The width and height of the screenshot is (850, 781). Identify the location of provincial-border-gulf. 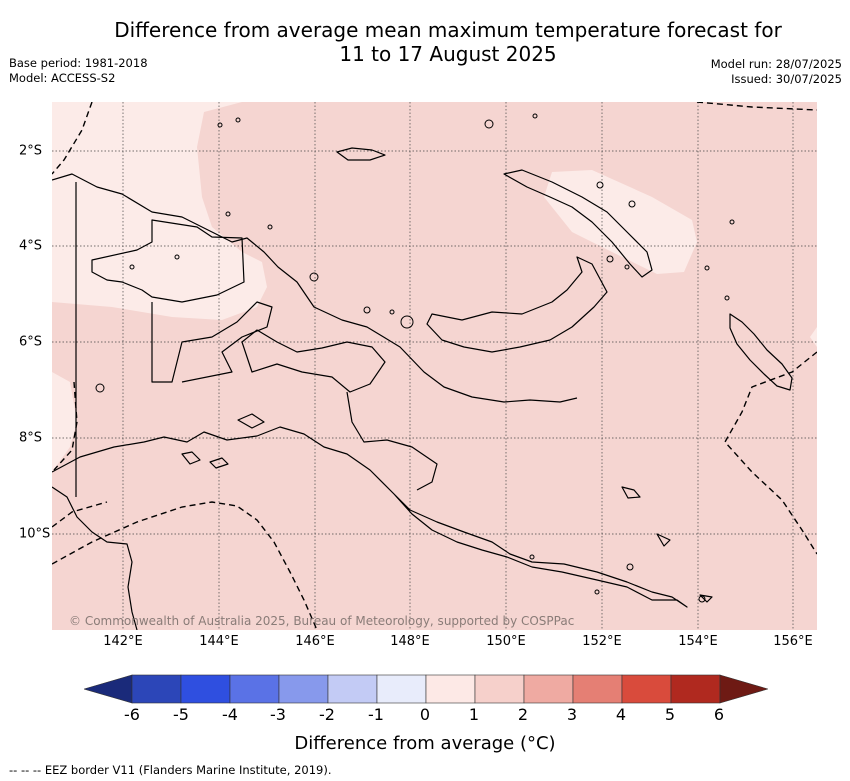
(392, 441).